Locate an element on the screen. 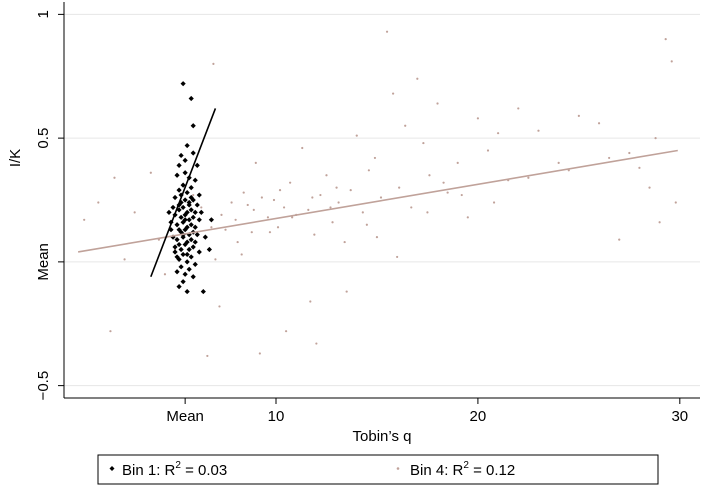 This screenshot has height=491, width=703. y-tick-label-2: 0.5 is located at coordinates (43, 138).